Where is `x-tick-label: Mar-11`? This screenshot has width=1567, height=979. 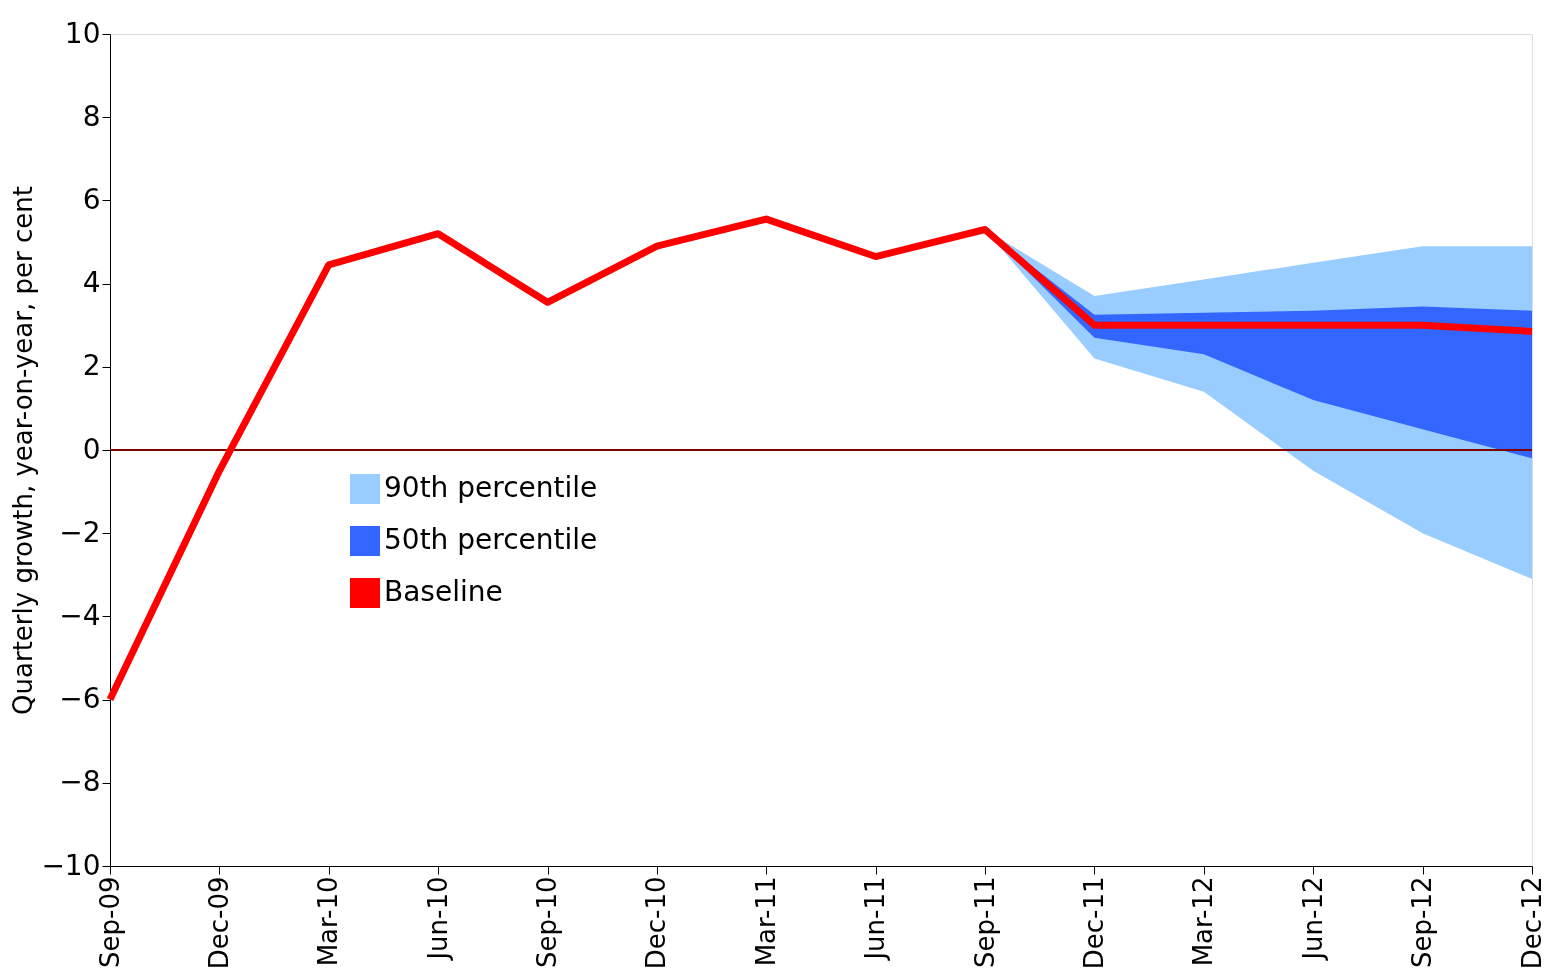
x-tick-label: Mar-11 is located at coordinates (765, 921).